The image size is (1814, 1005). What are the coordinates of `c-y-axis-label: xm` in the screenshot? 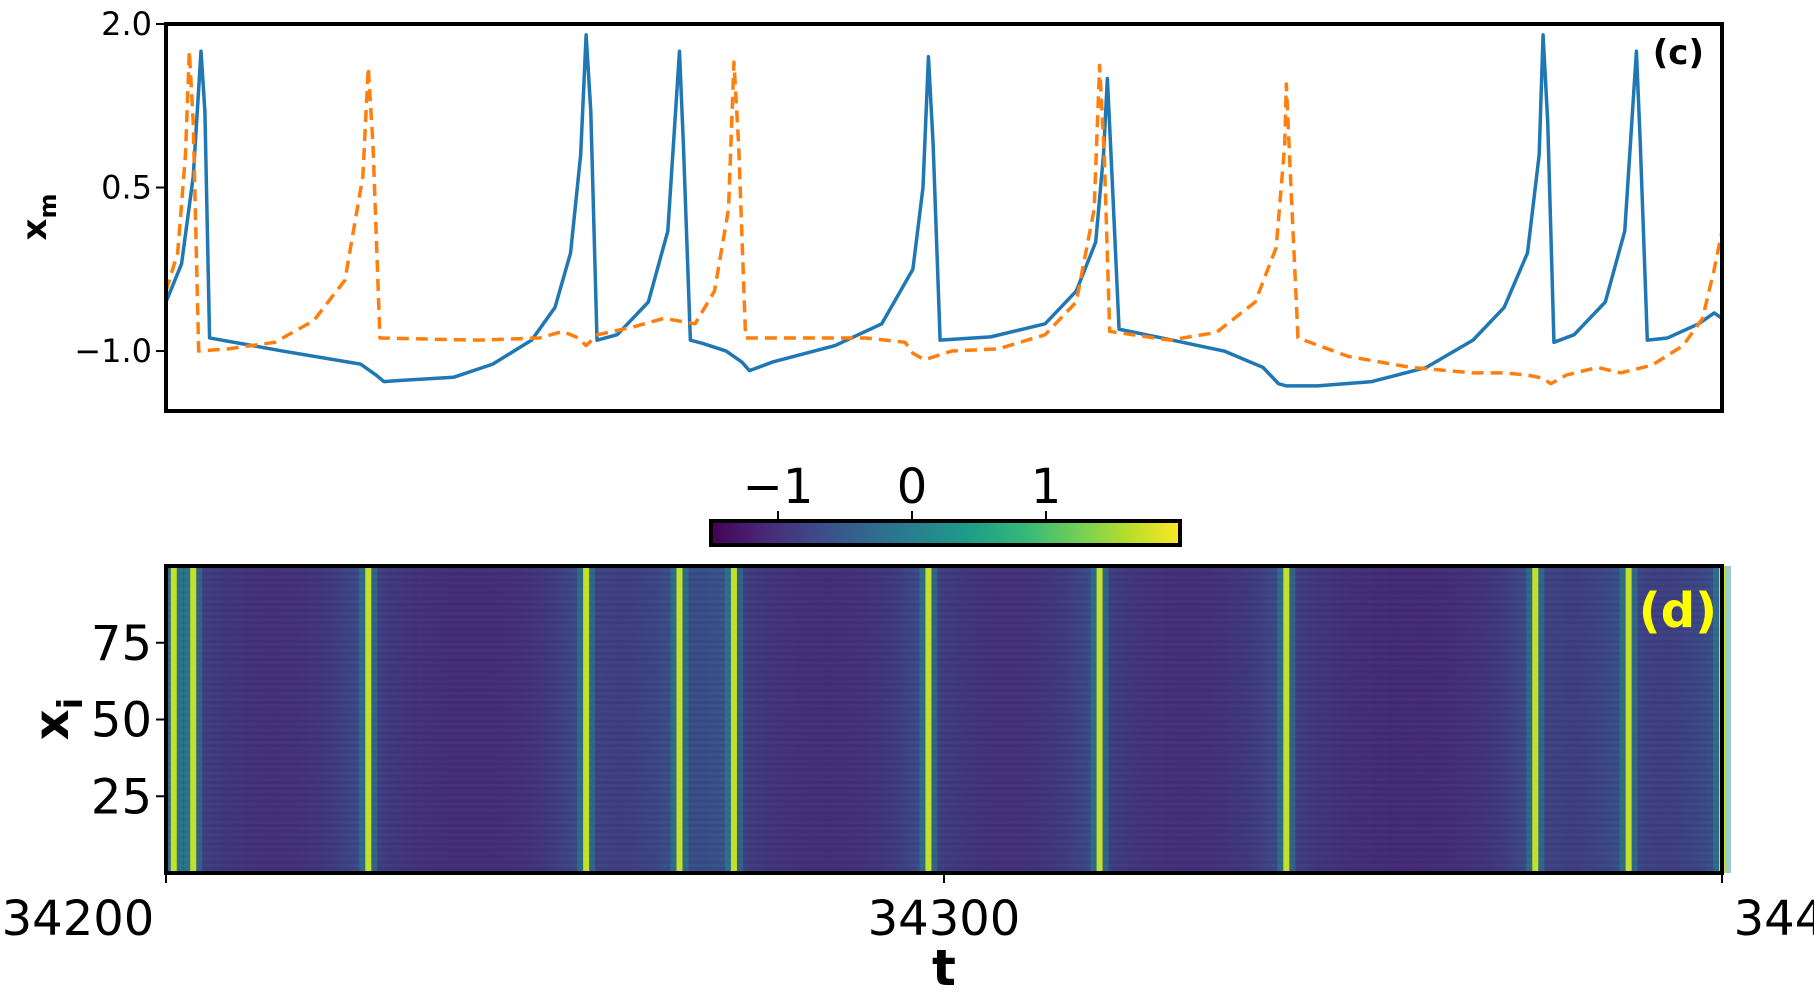 It's located at (38, 217).